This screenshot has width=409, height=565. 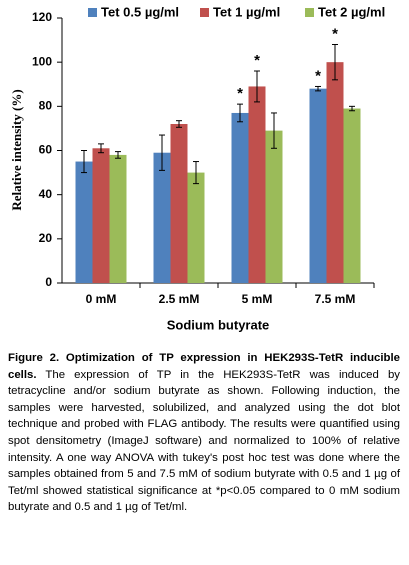 What do you see at coordinates (257, 299) in the screenshot?
I see `x-tick-label: 5 mM` at bounding box center [257, 299].